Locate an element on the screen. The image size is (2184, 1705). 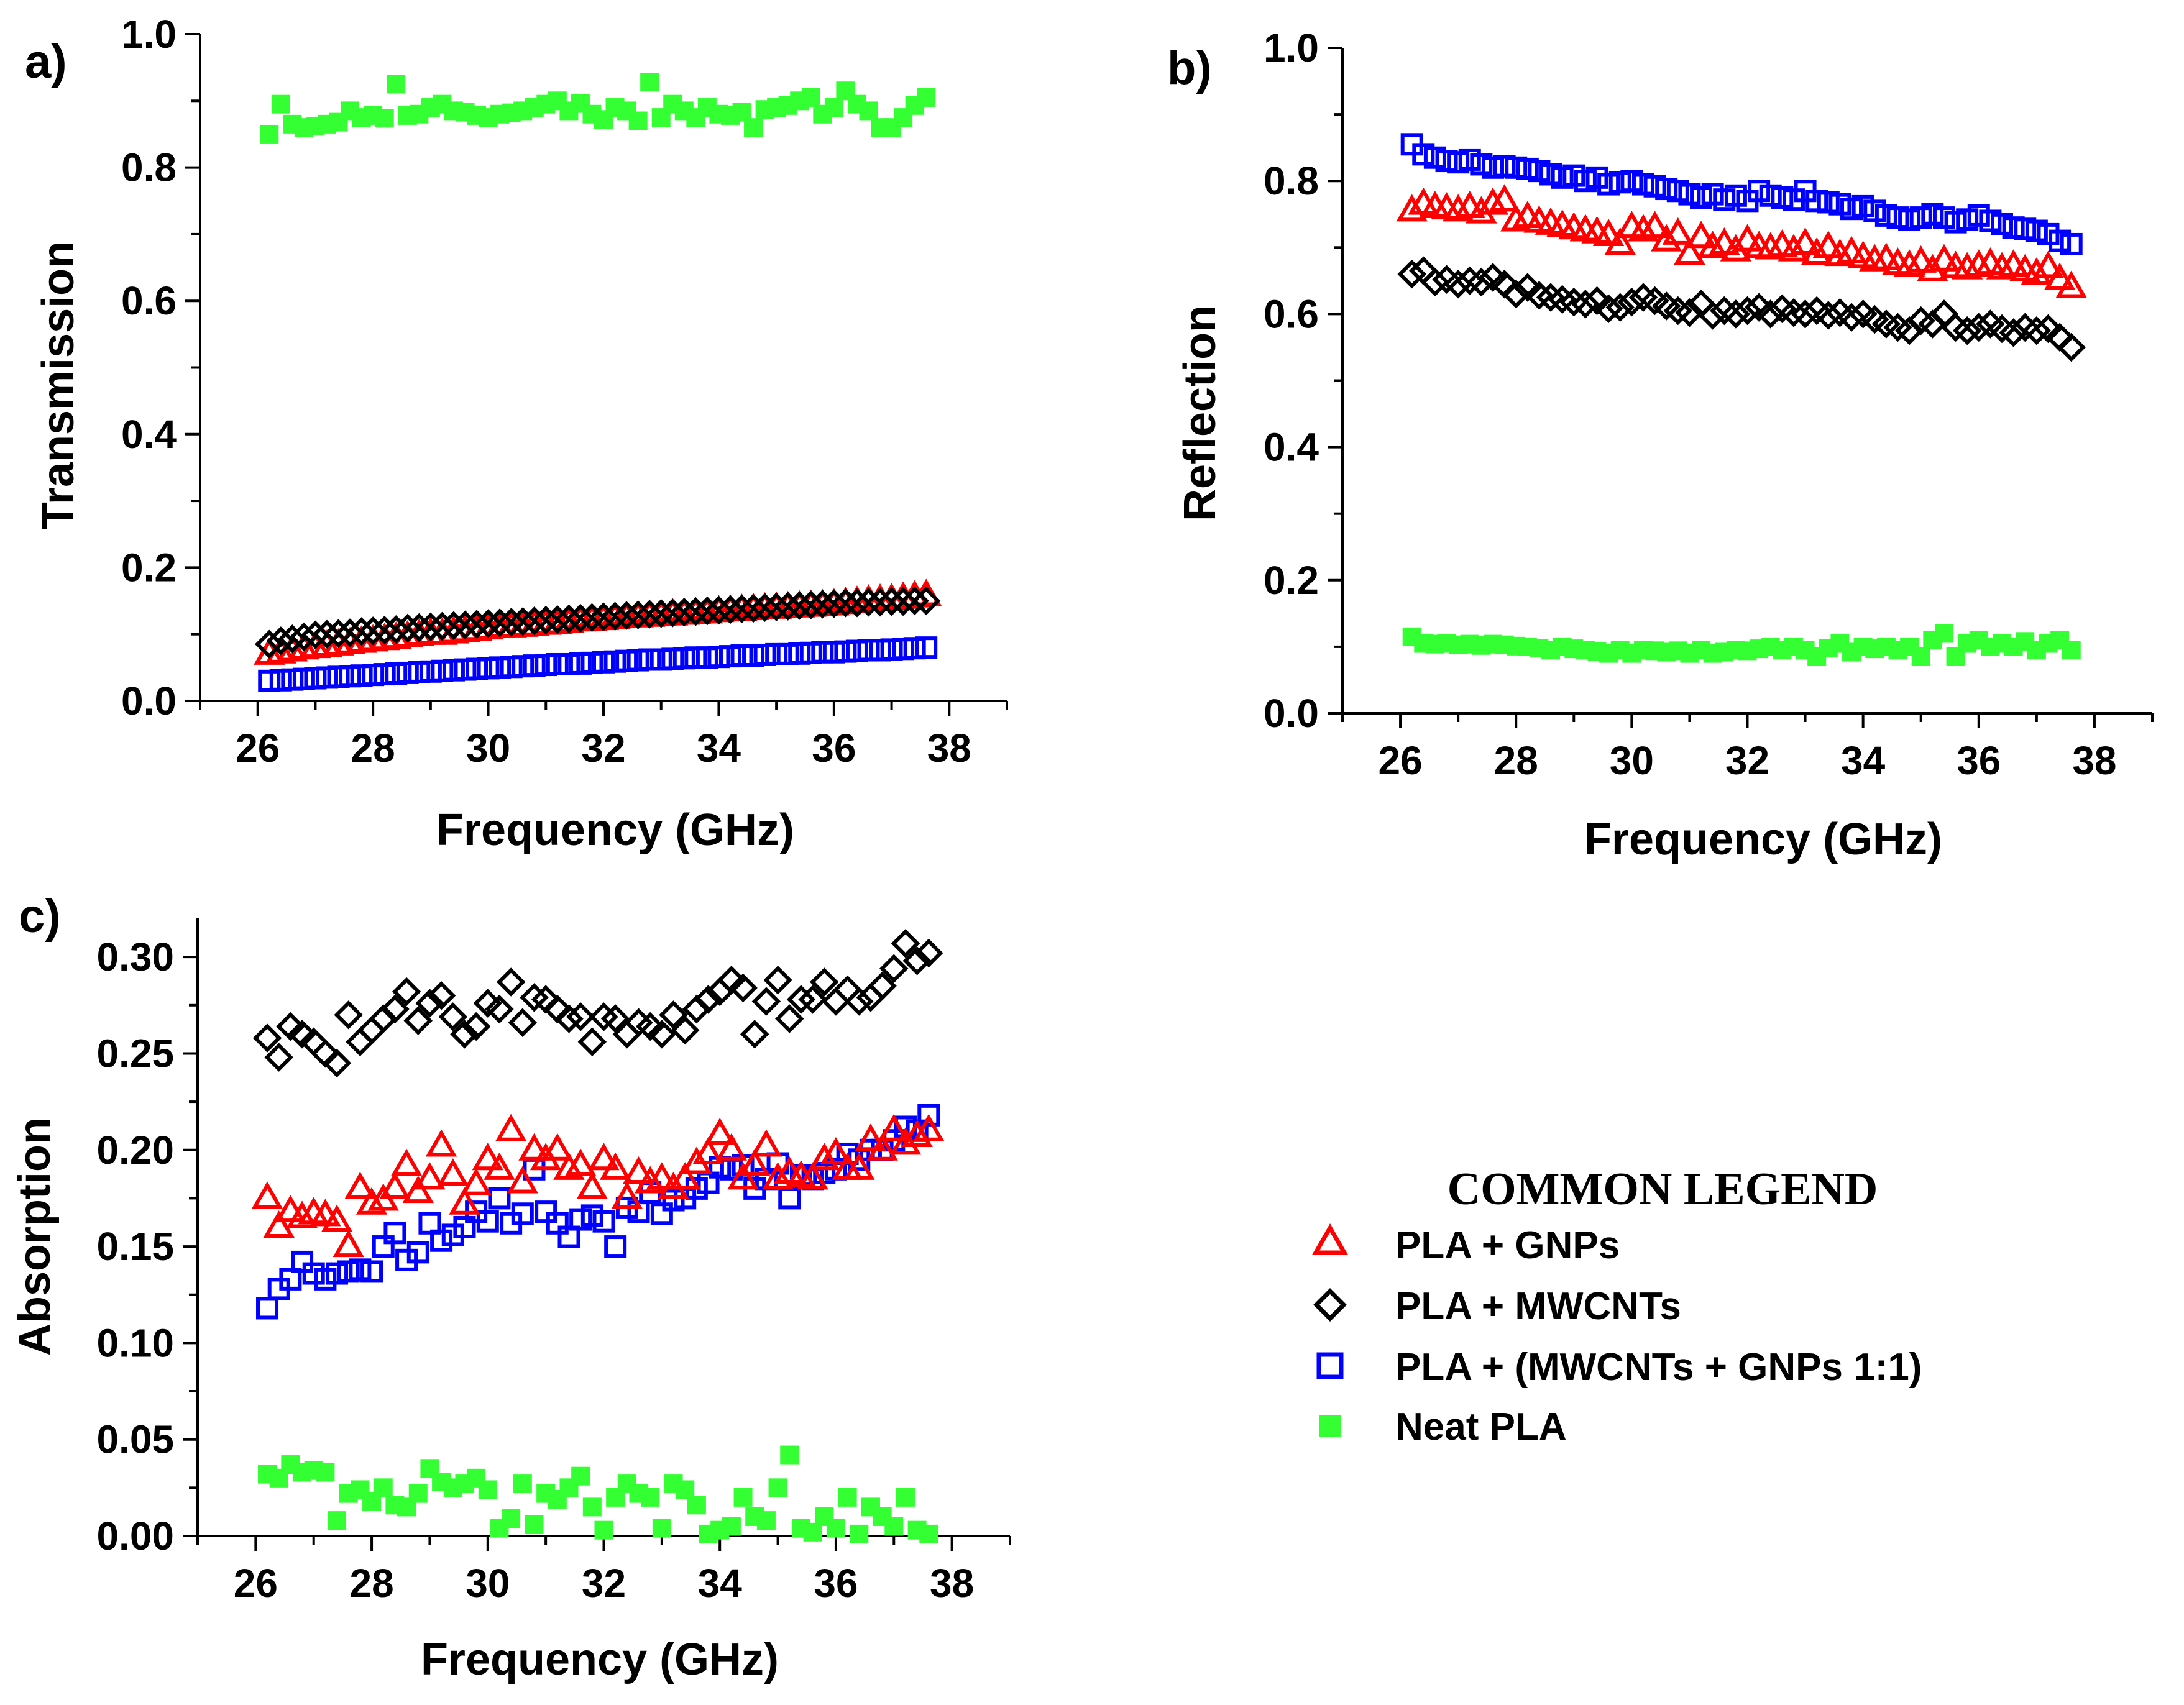
y-tick-label: 0.10 is located at coordinates (135, 1342).